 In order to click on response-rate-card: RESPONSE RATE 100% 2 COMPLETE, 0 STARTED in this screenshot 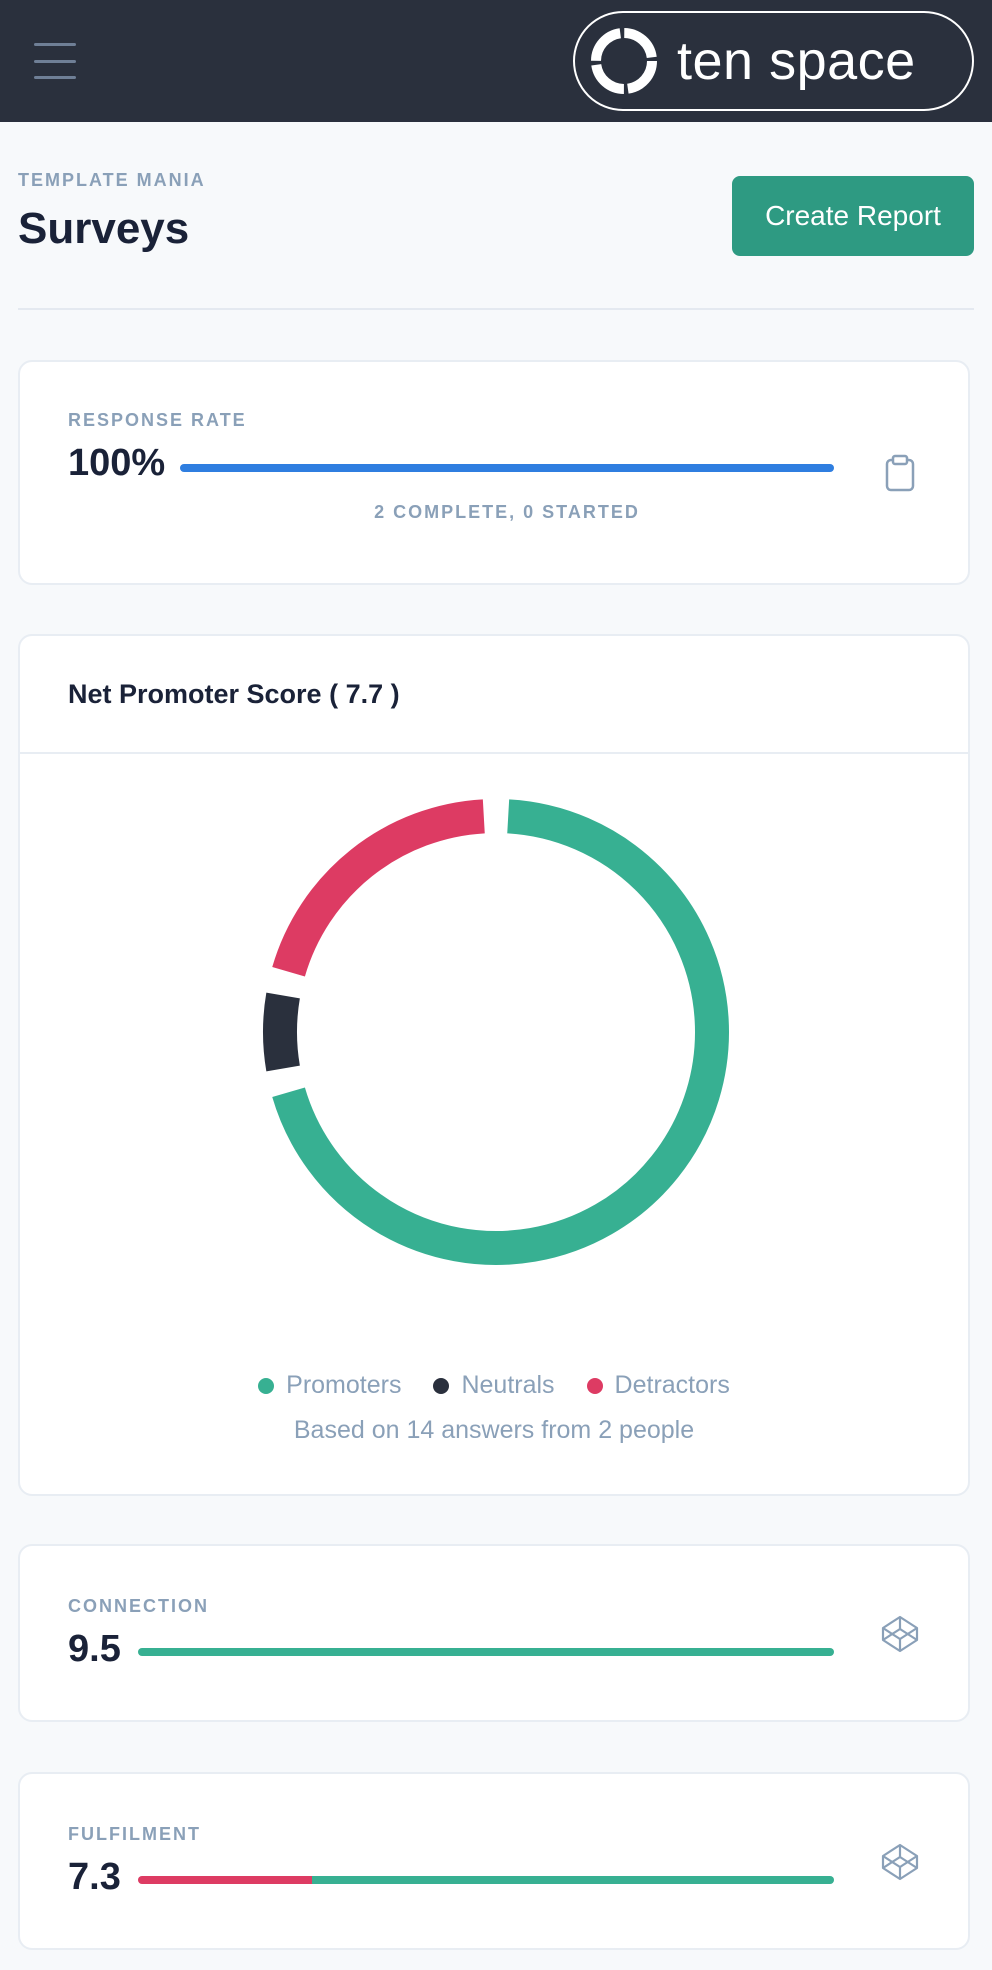, I will do `click(494, 472)`.